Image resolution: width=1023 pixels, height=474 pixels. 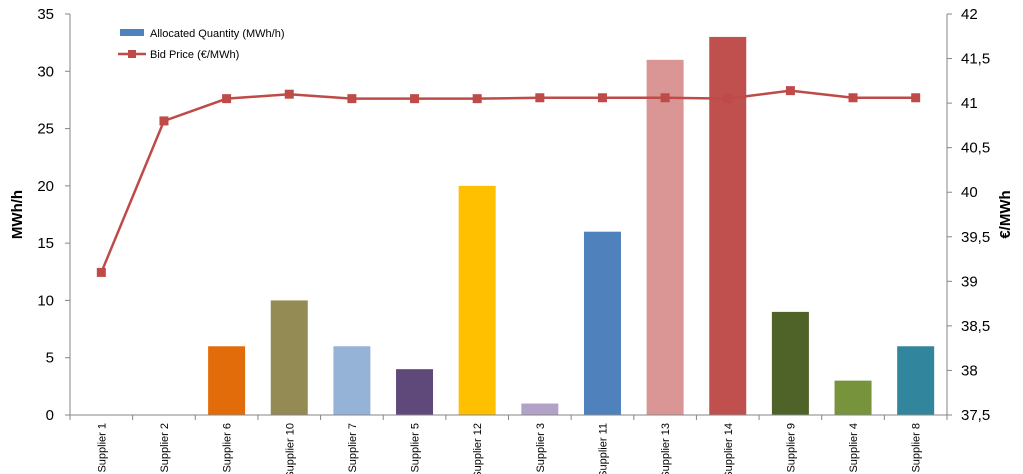 What do you see at coordinates (854, 448) in the screenshot?
I see `x-tick-label: Supplier 4` at bounding box center [854, 448].